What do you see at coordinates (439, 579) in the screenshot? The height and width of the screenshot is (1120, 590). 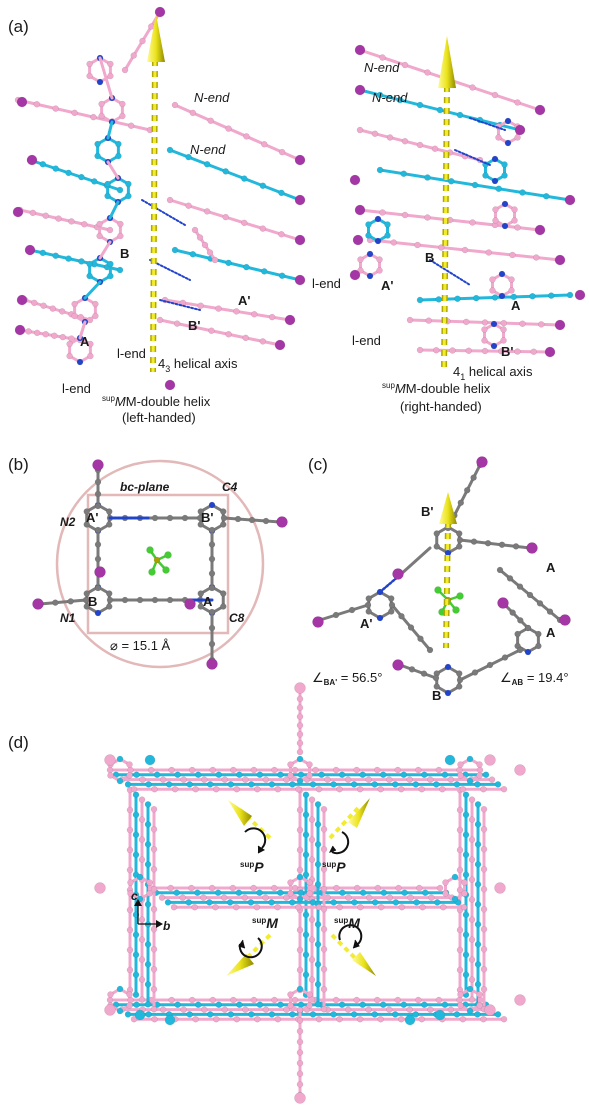 I see `panel-c: (c) B' A A A' B ∠BA' = 56.5° ∠AB = 19.4°` at bounding box center [439, 579].